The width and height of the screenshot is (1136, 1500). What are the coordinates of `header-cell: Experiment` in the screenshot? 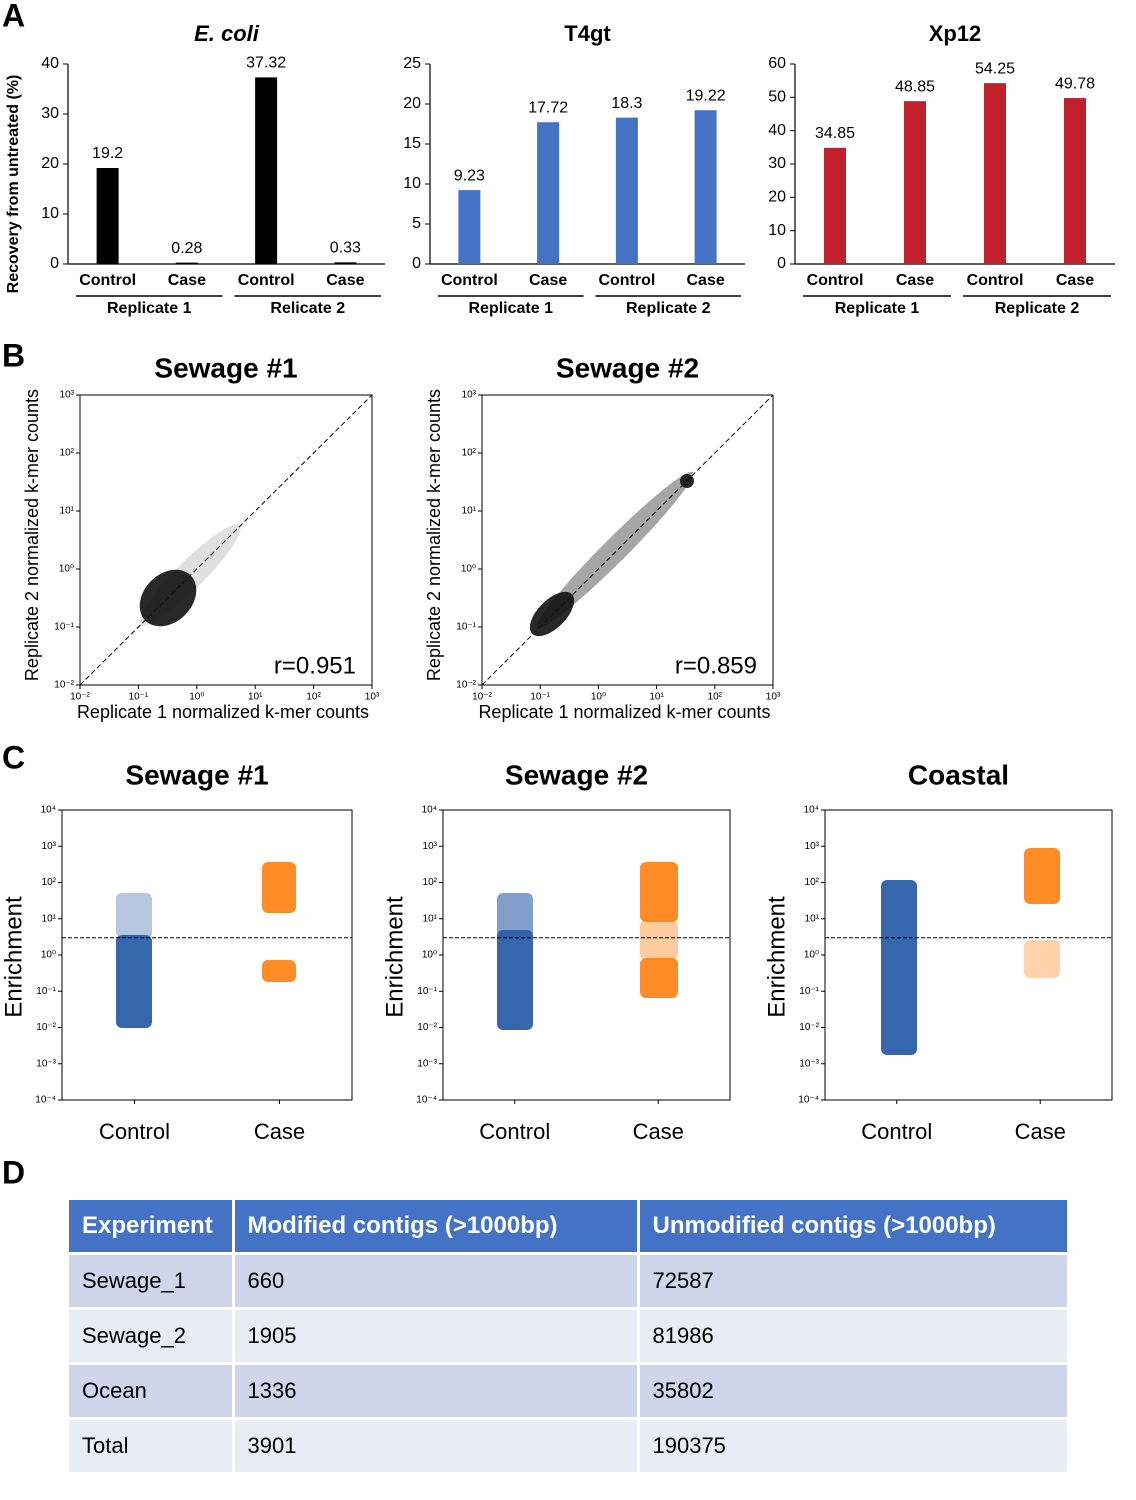 It's located at (152, 1227).